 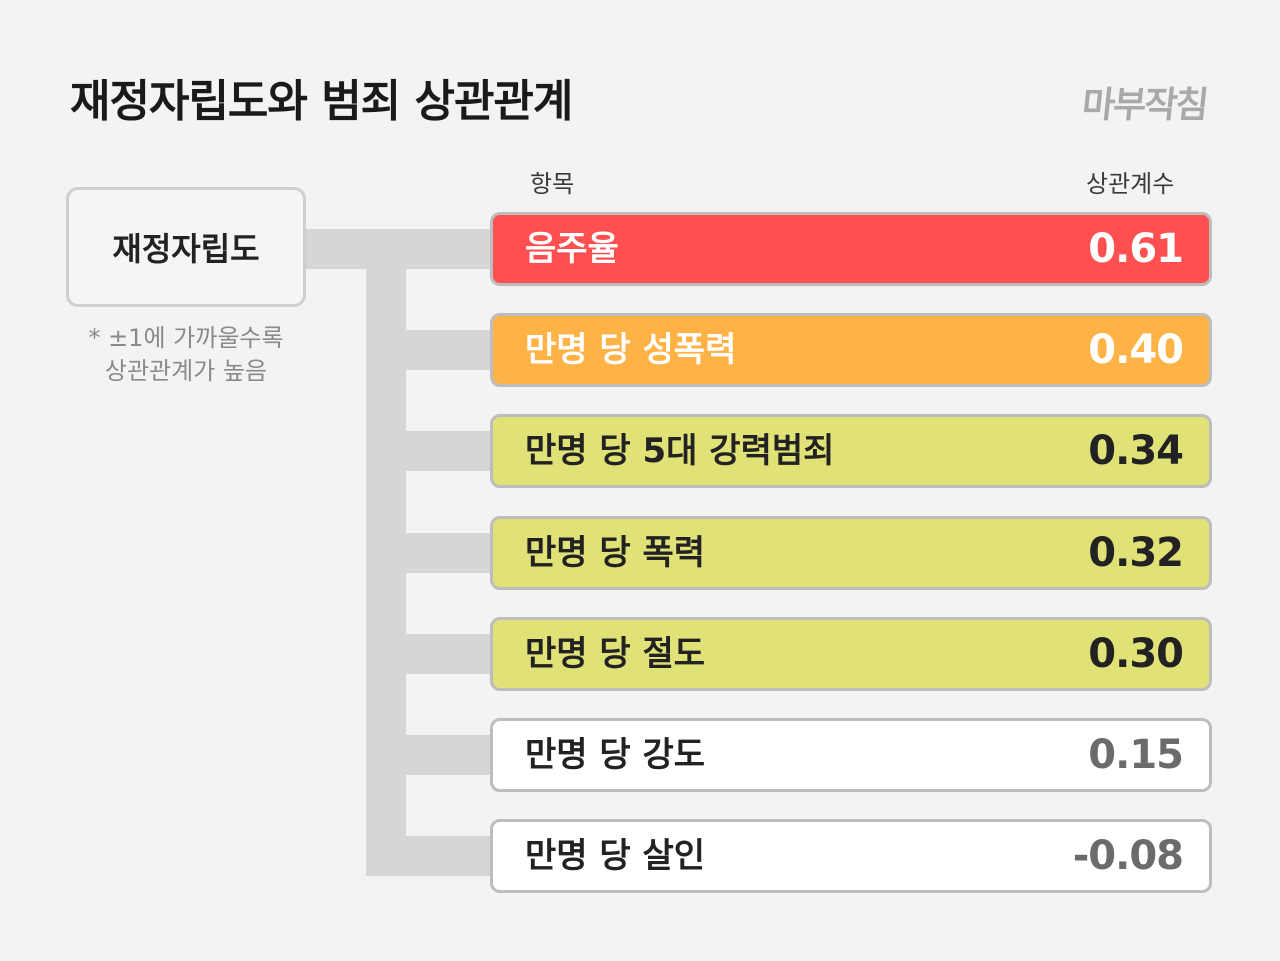 I want to click on row-value: -0.08, so click(x=1128, y=856).